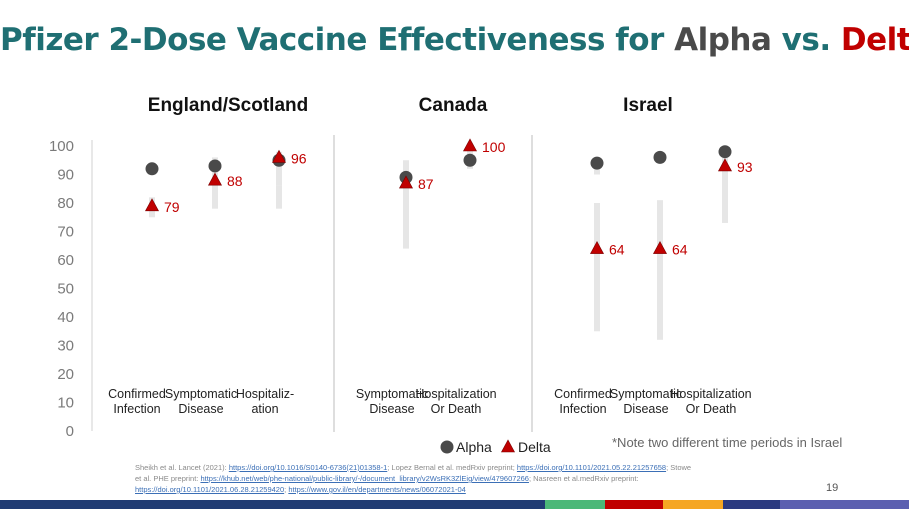 The height and width of the screenshot is (509, 909). Describe the element at coordinates (299, 158) in the screenshot. I see `delta-value-label: 96` at that location.